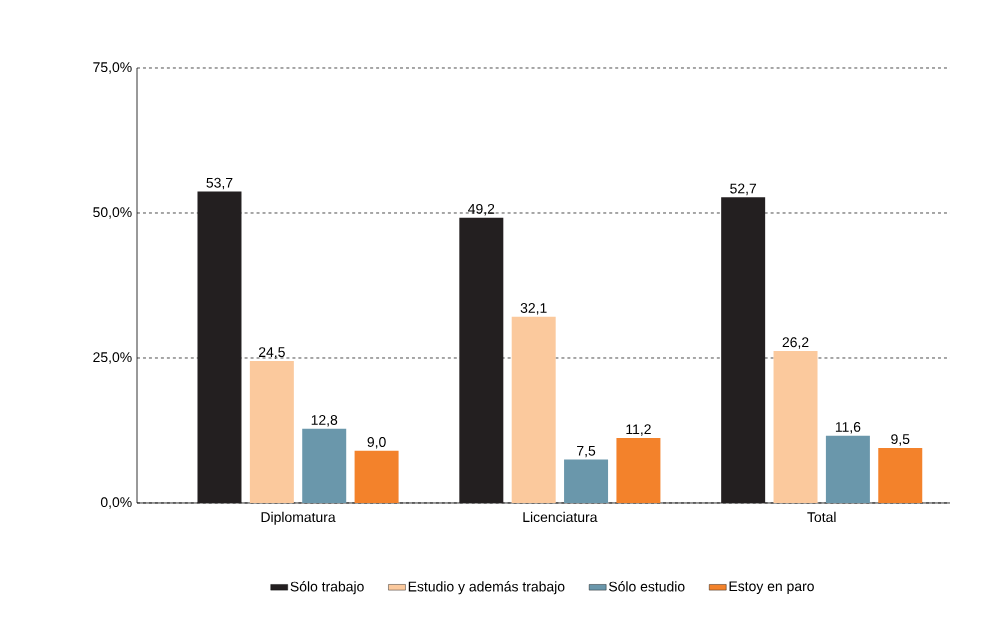 The image size is (1008, 634). What do you see at coordinates (376, 443) in the screenshot?
I see `data-label: 9,0` at bounding box center [376, 443].